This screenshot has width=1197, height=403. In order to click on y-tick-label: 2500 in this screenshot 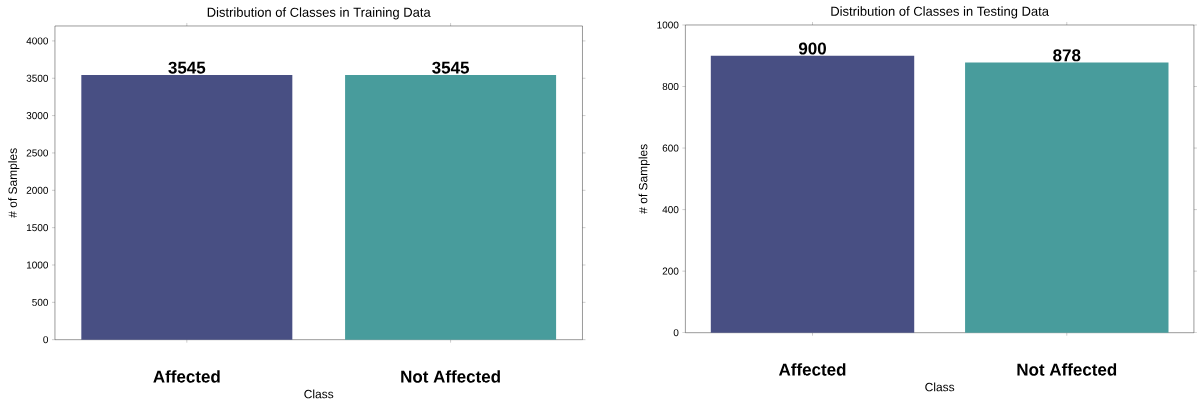, I will do `click(37, 153)`.